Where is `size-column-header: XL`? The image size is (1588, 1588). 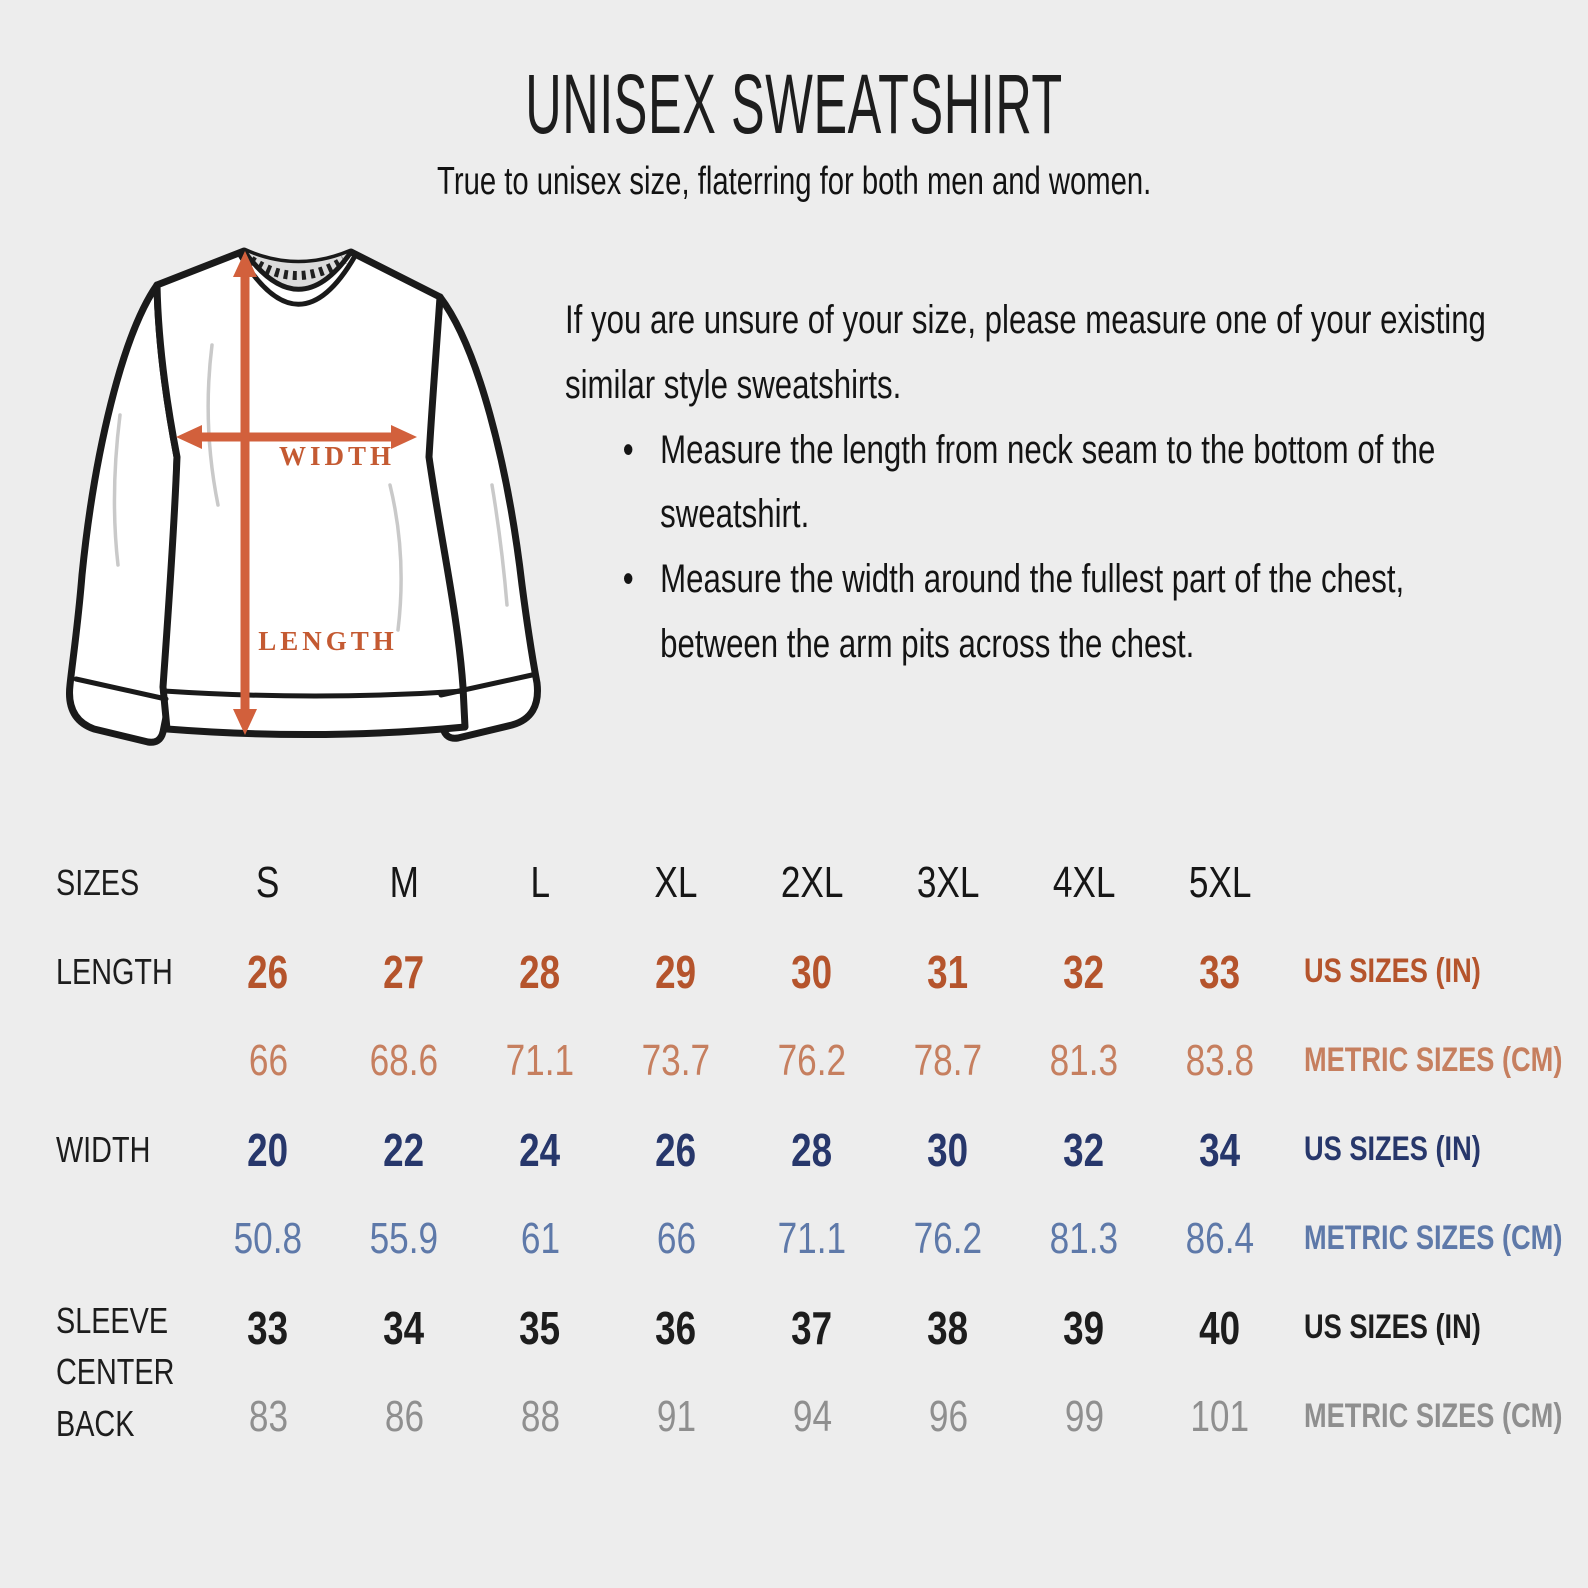
size-column-header: XL is located at coordinates (676, 882).